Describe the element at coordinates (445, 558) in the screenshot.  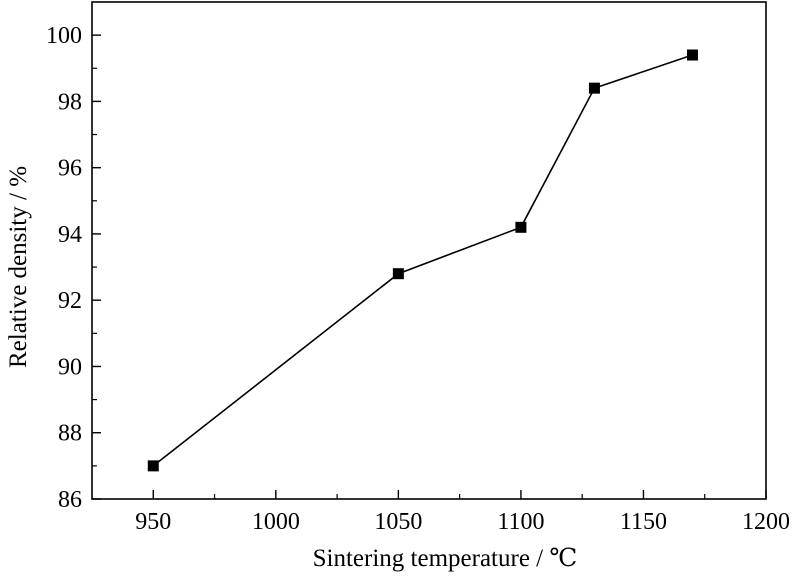
I see `x-axis-title: Sintering temperature / ℃` at that location.